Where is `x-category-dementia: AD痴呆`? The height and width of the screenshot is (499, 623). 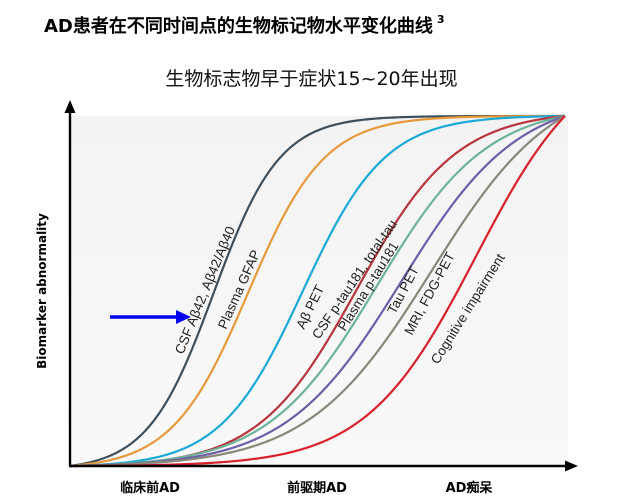
x-category-dementia: AD痴呆 is located at coordinates (470, 488).